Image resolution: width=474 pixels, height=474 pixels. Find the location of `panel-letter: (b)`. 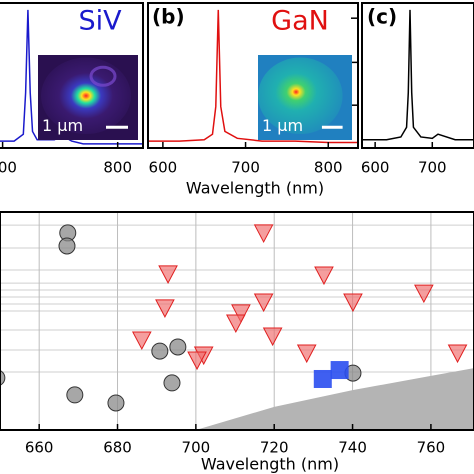

panel-letter: (b) is located at coordinates (168, 17).